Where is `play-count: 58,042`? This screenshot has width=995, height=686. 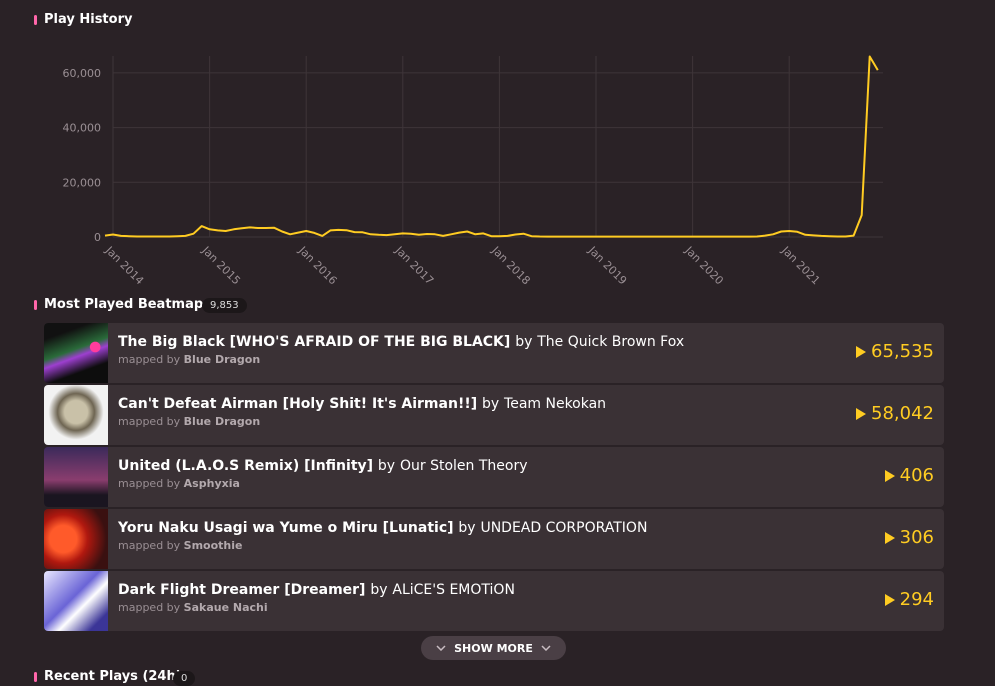
play-count: 58,042 is located at coordinates (894, 413).